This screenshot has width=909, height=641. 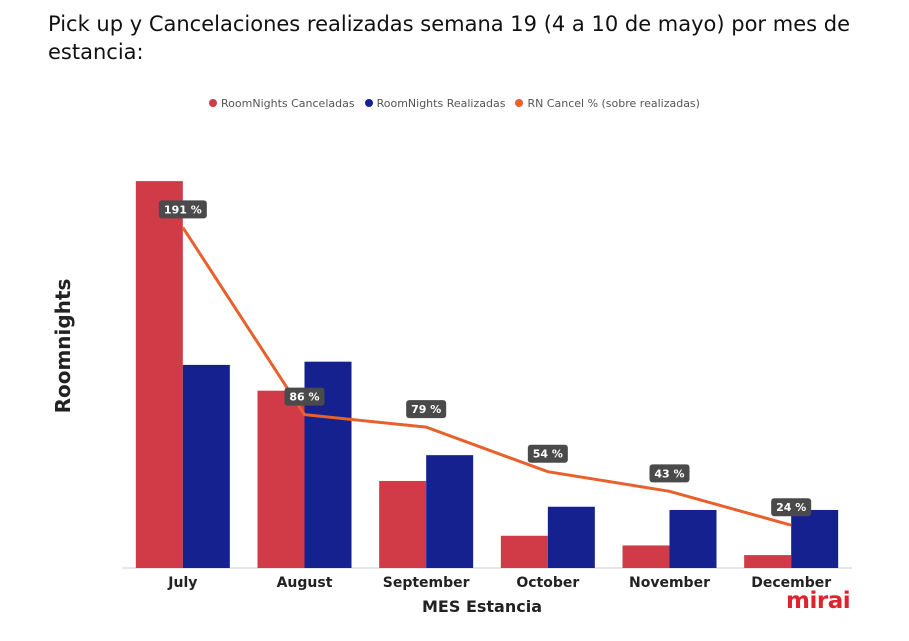 What do you see at coordinates (524, 551) in the screenshot?
I see `bar-canceladas-october` at bounding box center [524, 551].